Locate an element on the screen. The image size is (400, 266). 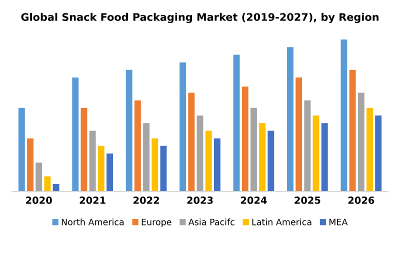
x-tick-label: 2023 is located at coordinates (200, 200).